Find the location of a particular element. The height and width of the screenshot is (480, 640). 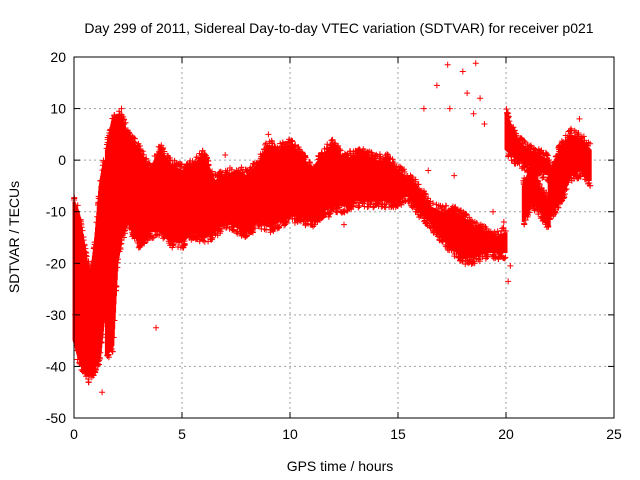

y-tick-label: 10 is located at coordinates (58, 109).